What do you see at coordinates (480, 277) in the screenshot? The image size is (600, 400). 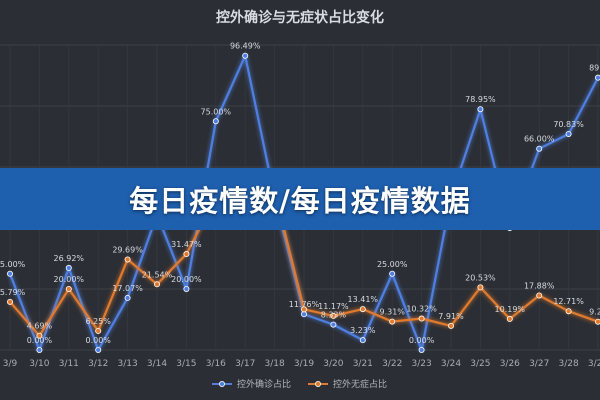 I see `data-label: 20.53%` at bounding box center [480, 277].